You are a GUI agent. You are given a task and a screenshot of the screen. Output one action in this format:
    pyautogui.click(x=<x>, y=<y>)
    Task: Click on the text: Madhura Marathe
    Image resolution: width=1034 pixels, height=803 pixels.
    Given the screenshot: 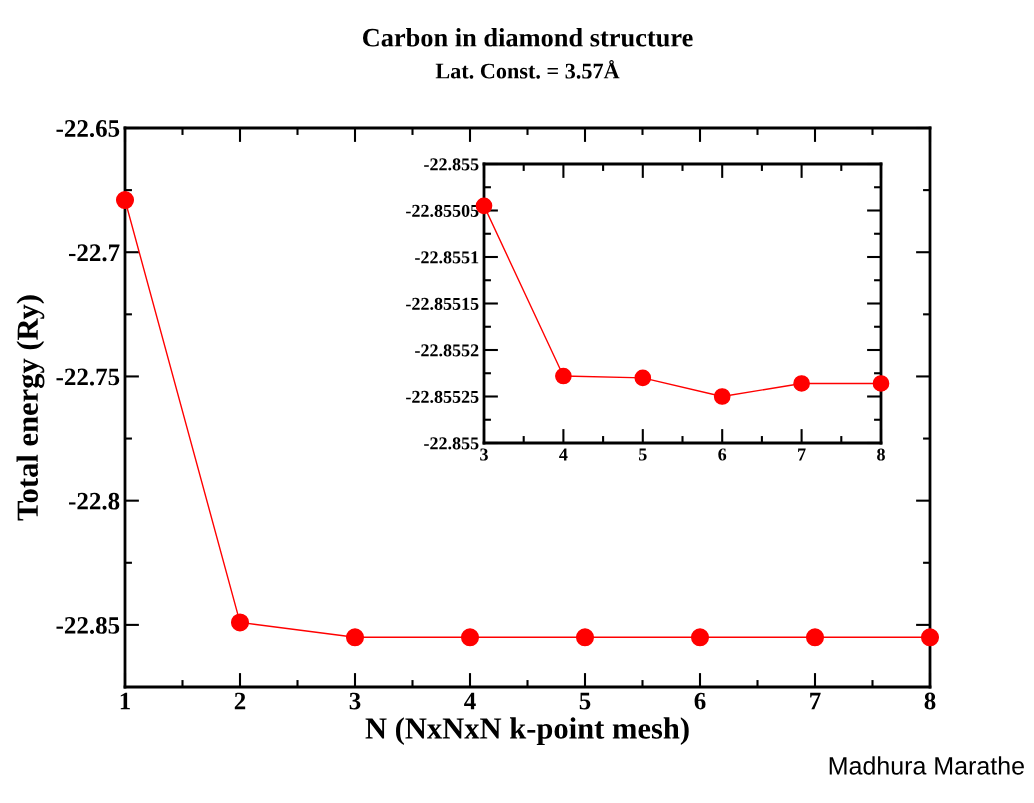 What is the action you would take?
    pyautogui.click(x=926, y=765)
    